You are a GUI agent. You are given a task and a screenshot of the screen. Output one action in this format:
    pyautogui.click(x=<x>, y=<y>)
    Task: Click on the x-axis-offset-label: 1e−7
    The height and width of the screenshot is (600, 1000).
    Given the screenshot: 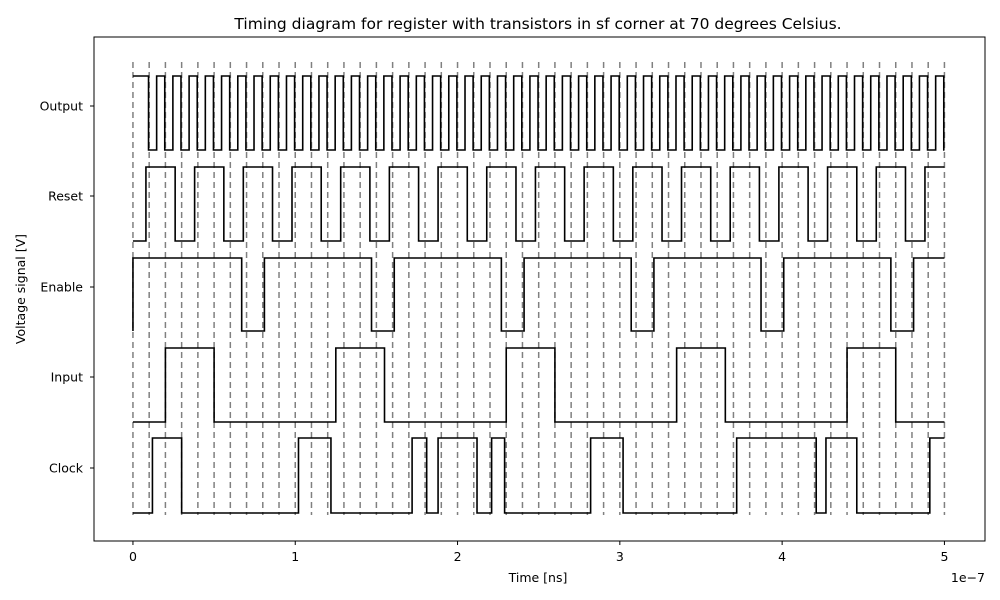 What is the action you would take?
    pyautogui.click(x=968, y=577)
    